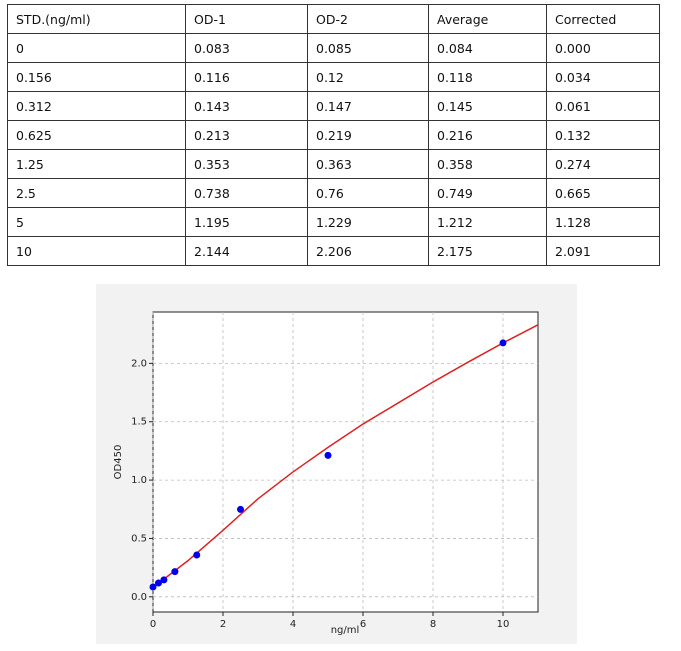 Image resolution: width=681 pixels, height=651 pixels. Describe the element at coordinates (153, 624) in the screenshot. I see `x-tick-label: 0` at that location.